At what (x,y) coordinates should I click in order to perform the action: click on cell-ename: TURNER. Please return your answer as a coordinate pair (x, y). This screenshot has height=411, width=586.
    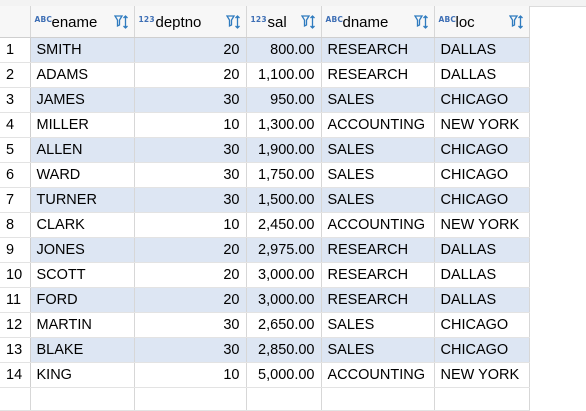
    Looking at the image, I should click on (82, 200).